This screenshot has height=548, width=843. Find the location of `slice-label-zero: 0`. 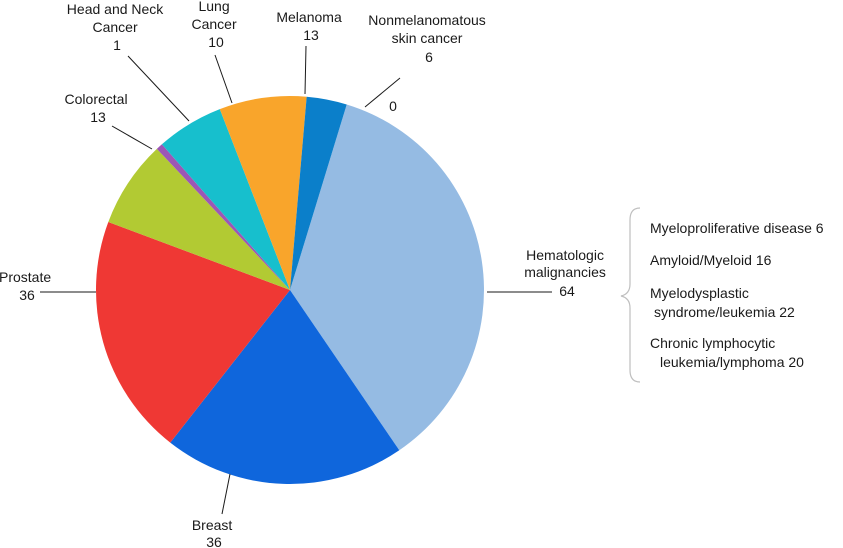

slice-label-zero: 0 is located at coordinates (393, 106).